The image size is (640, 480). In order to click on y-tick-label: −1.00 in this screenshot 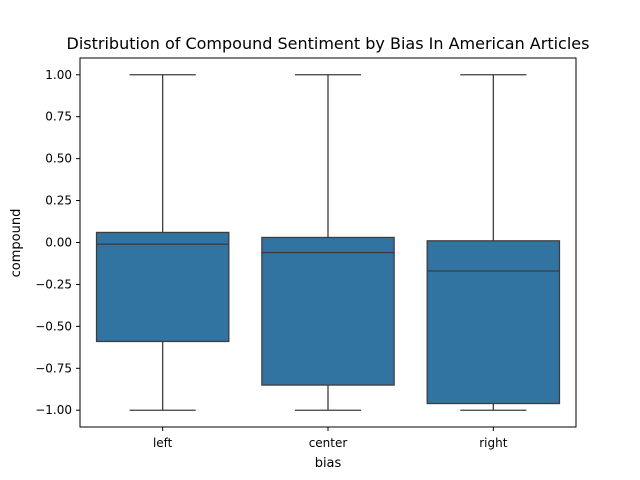, I will do `click(53, 410)`.